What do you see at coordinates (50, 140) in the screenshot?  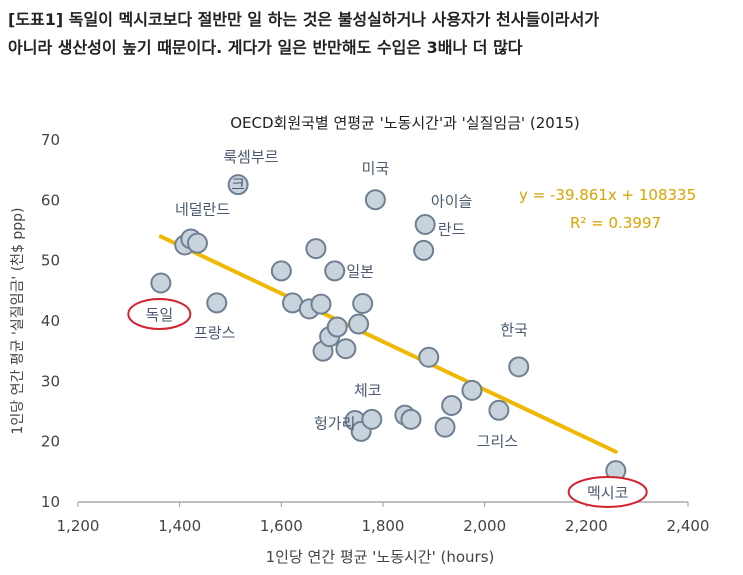 I see `y-tick-label: 70` at bounding box center [50, 140].